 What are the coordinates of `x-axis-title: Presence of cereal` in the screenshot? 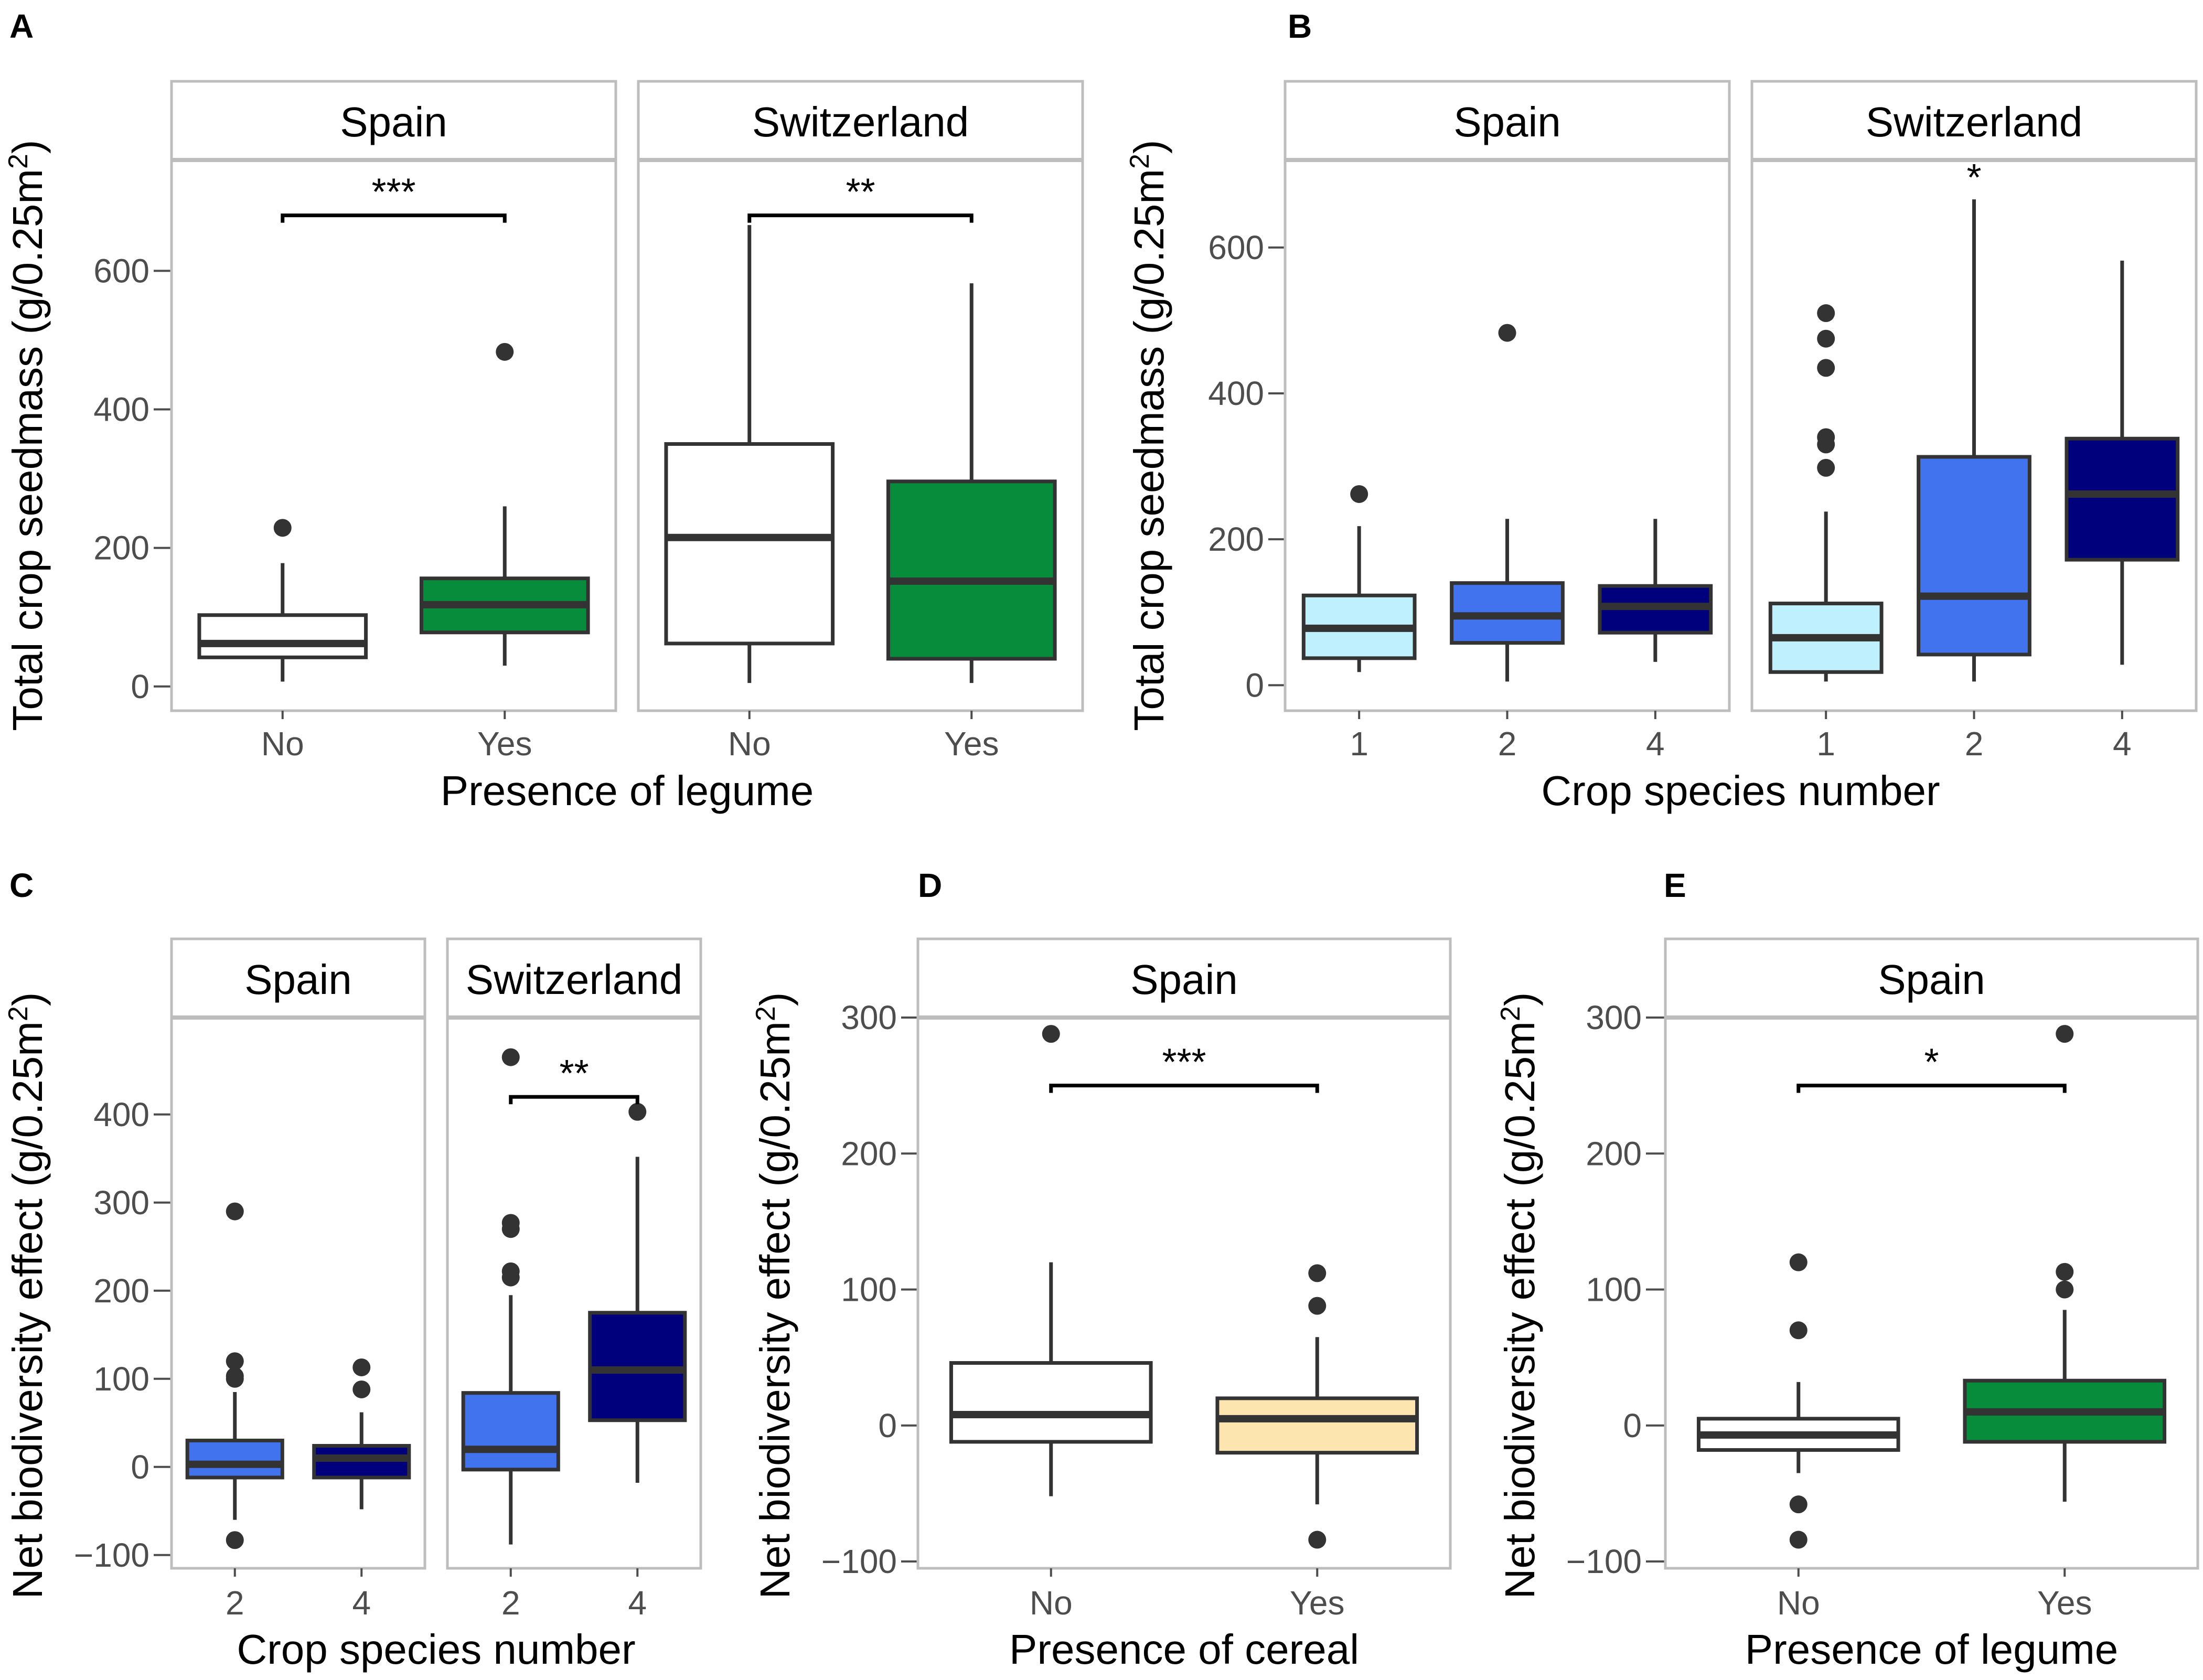 It's located at (1184, 1650).